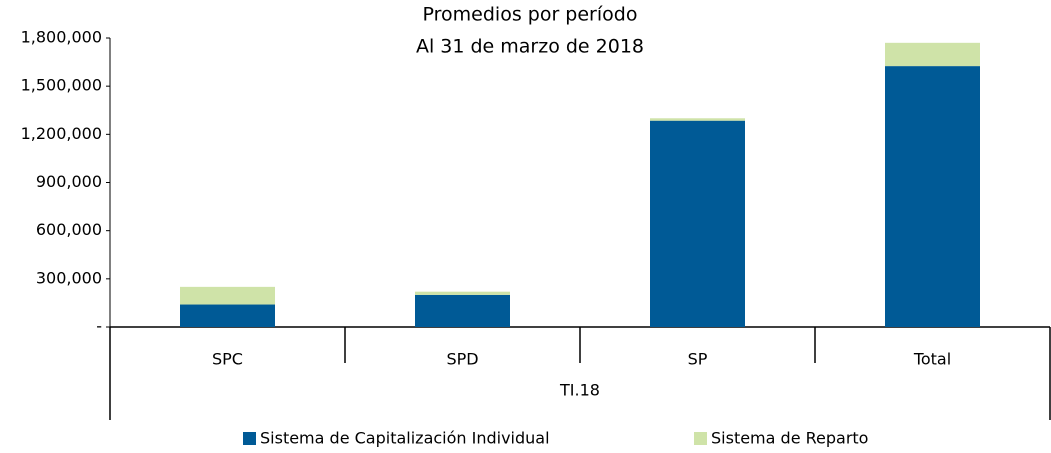  I want to click on y-tick-label: 1,800,000, so click(61, 37).